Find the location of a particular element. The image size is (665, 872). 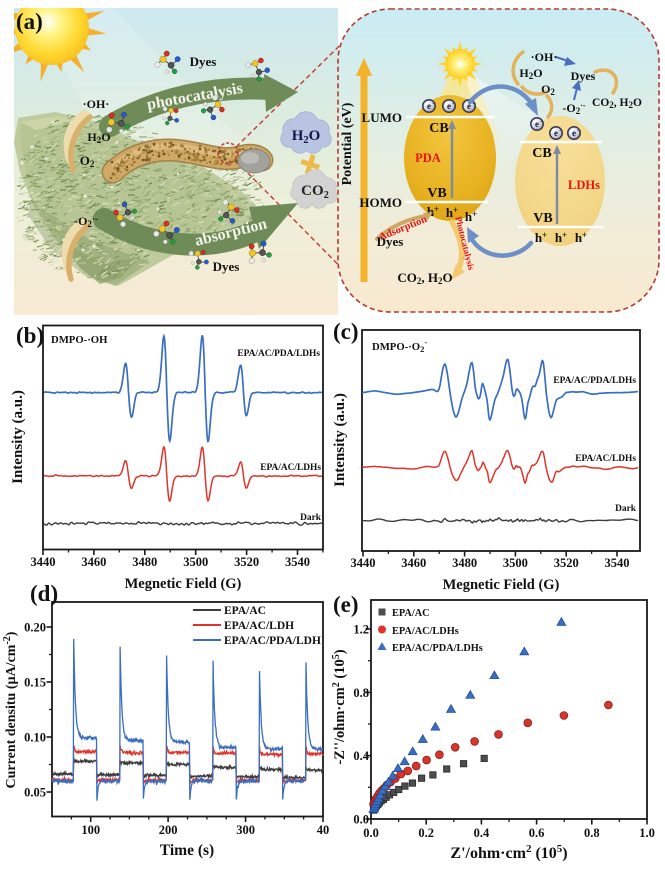

svg-text: Potential (eV) is located at coordinates (347, 143).